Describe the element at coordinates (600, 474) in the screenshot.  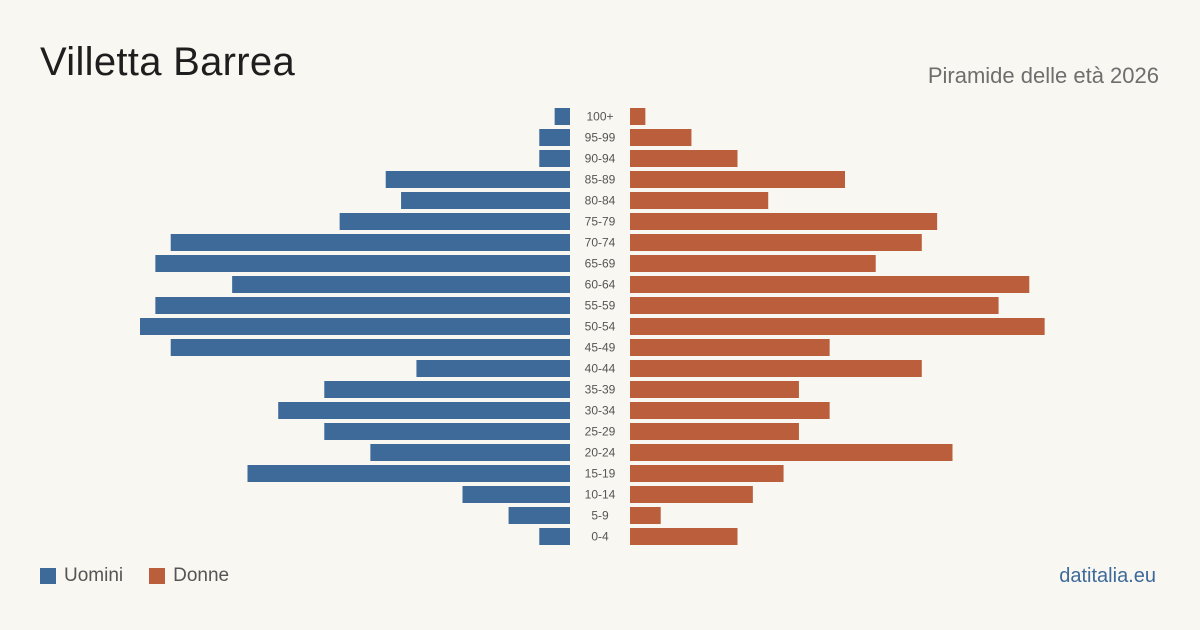
I see `age-group-label: 15-19` at that location.